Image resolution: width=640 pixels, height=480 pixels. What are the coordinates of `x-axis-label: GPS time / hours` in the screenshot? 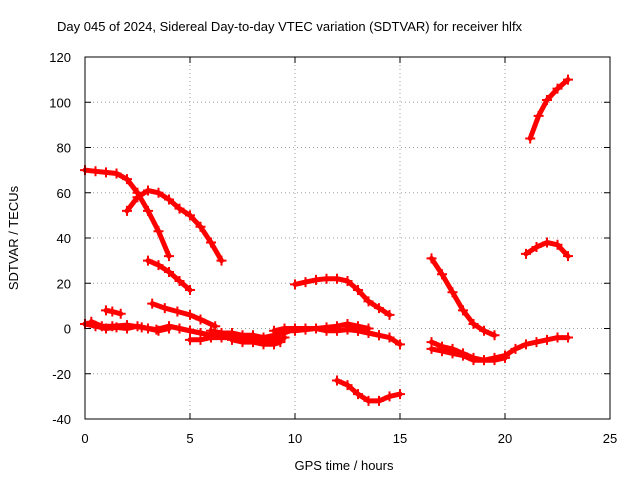 It's located at (344, 465).